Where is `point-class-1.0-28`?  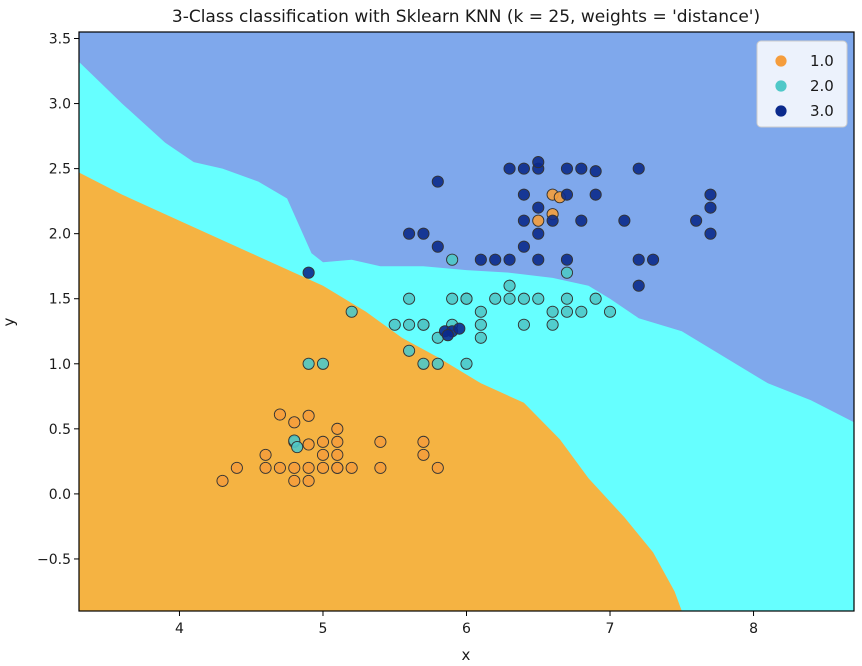
point-class-1.0-28 is located at coordinates (538, 220).